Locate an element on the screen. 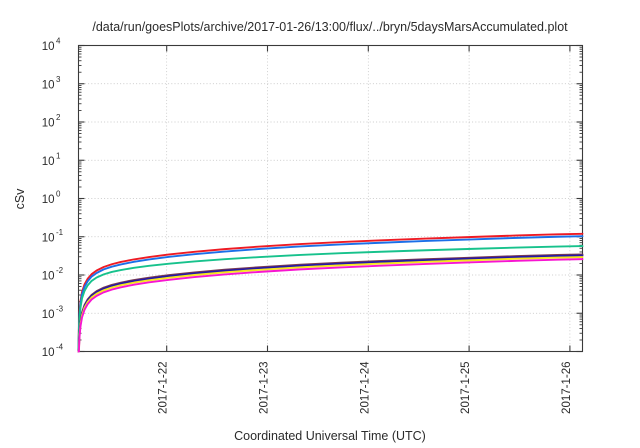  y-tick-exponent: 4 is located at coordinates (58, 41).